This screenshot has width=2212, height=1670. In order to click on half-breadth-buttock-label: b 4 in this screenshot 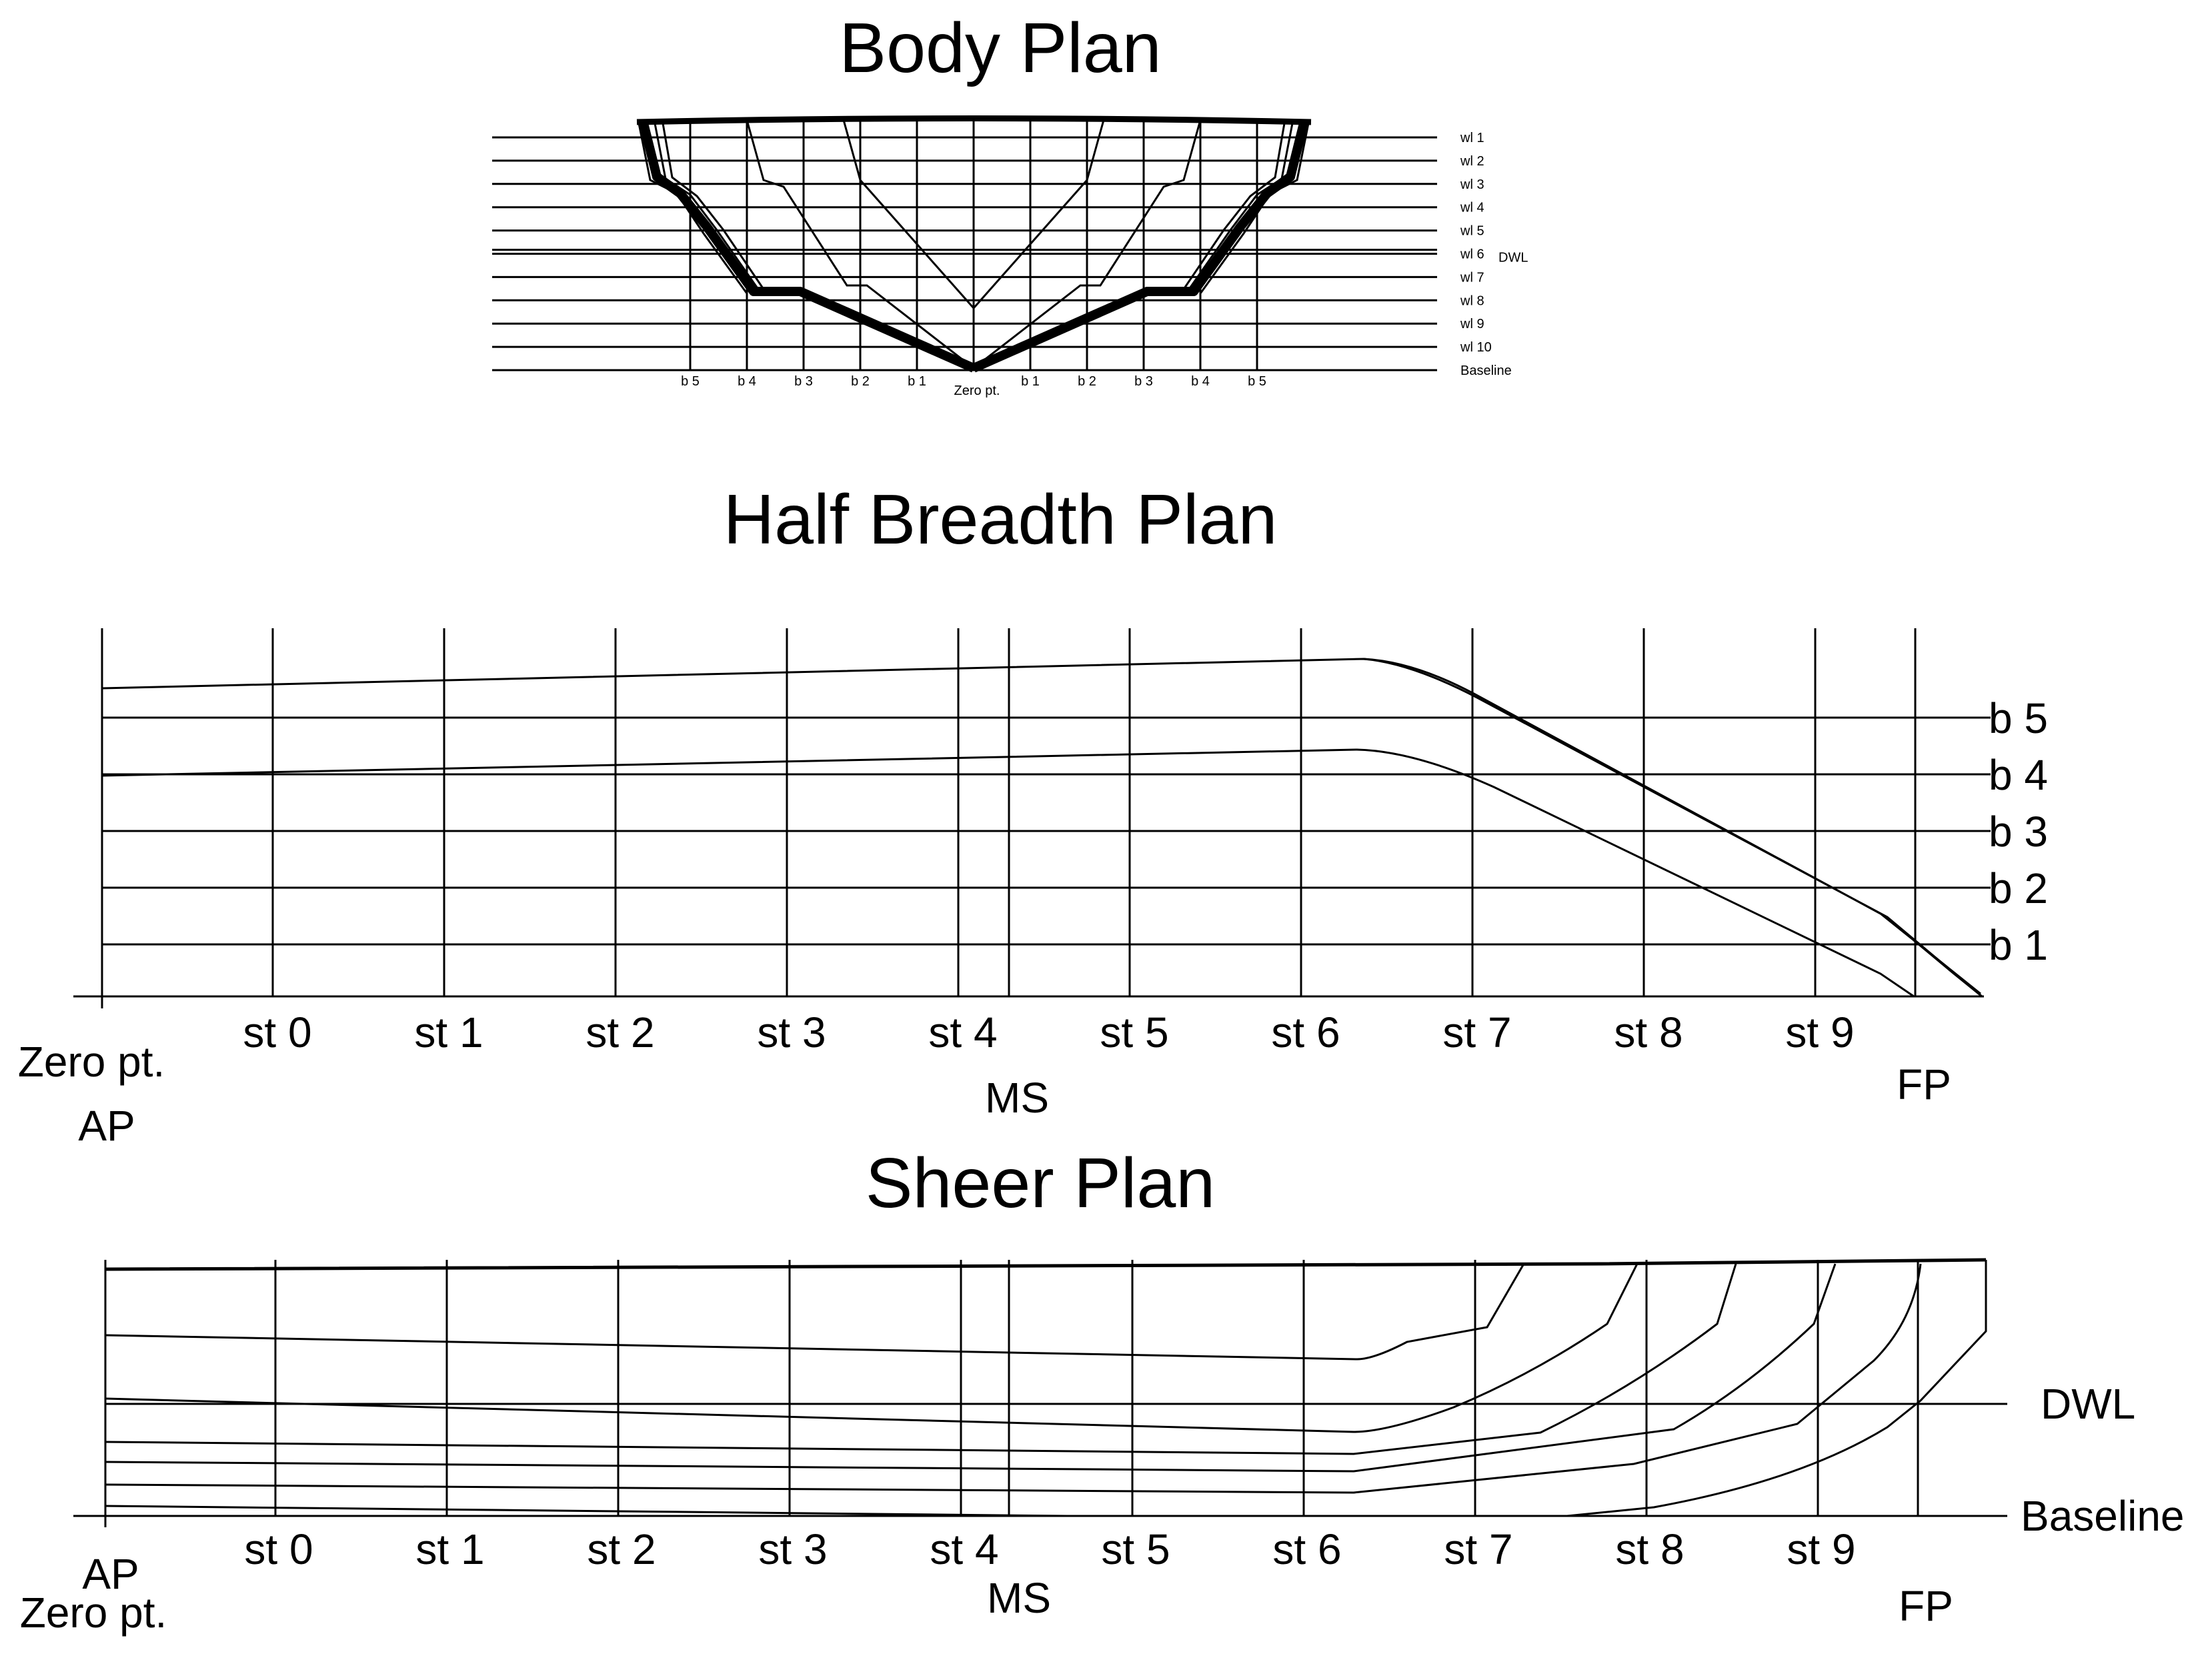, I will do `click(2018, 775)`.